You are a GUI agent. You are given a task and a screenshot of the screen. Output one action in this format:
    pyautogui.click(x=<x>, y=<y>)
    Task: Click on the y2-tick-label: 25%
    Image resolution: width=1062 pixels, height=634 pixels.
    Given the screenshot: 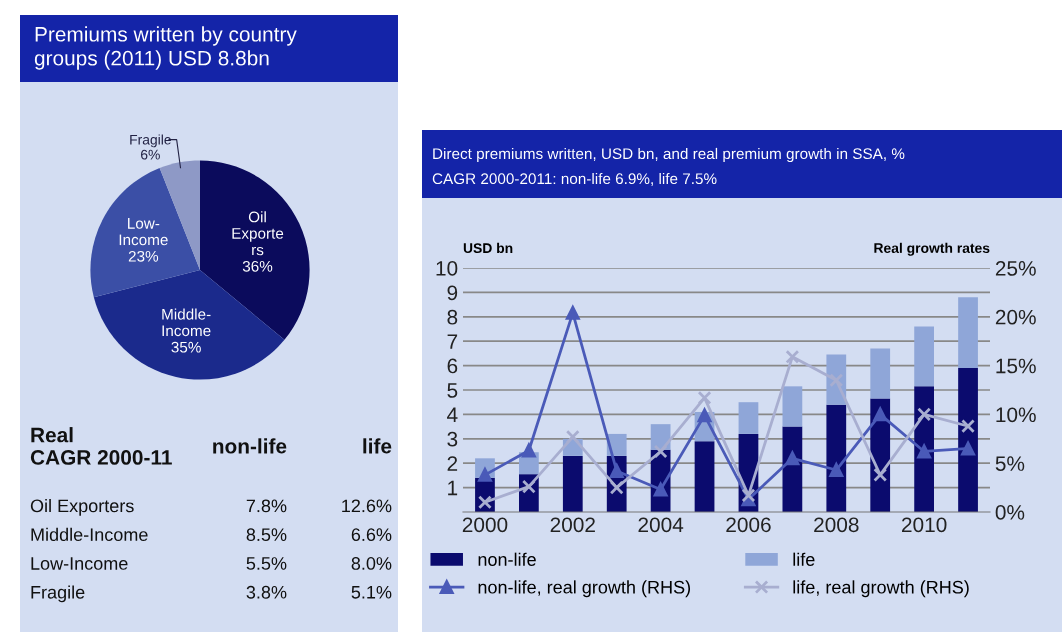 What is the action you would take?
    pyautogui.click(x=1015, y=268)
    